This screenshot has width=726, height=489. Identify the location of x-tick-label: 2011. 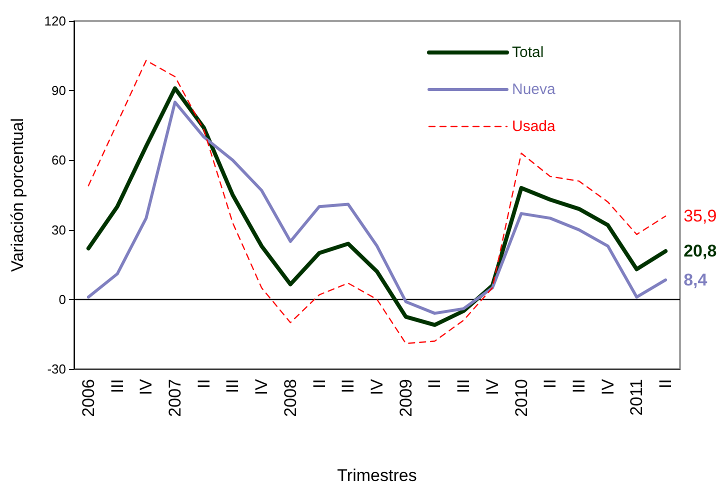
(636, 397).